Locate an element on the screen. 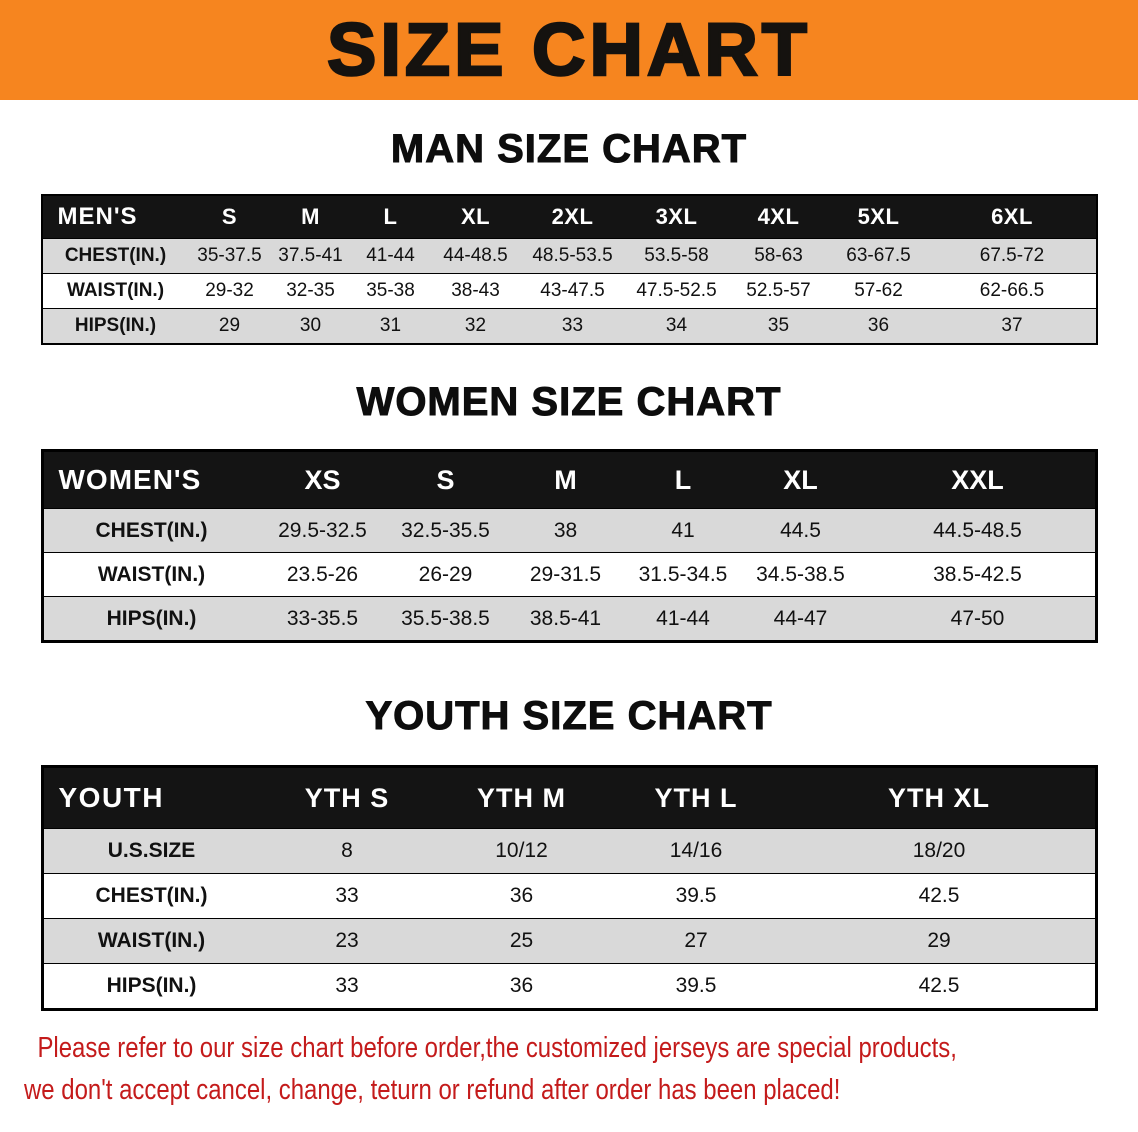  measurement-value-cell: 23.5-26 is located at coordinates (322, 574).